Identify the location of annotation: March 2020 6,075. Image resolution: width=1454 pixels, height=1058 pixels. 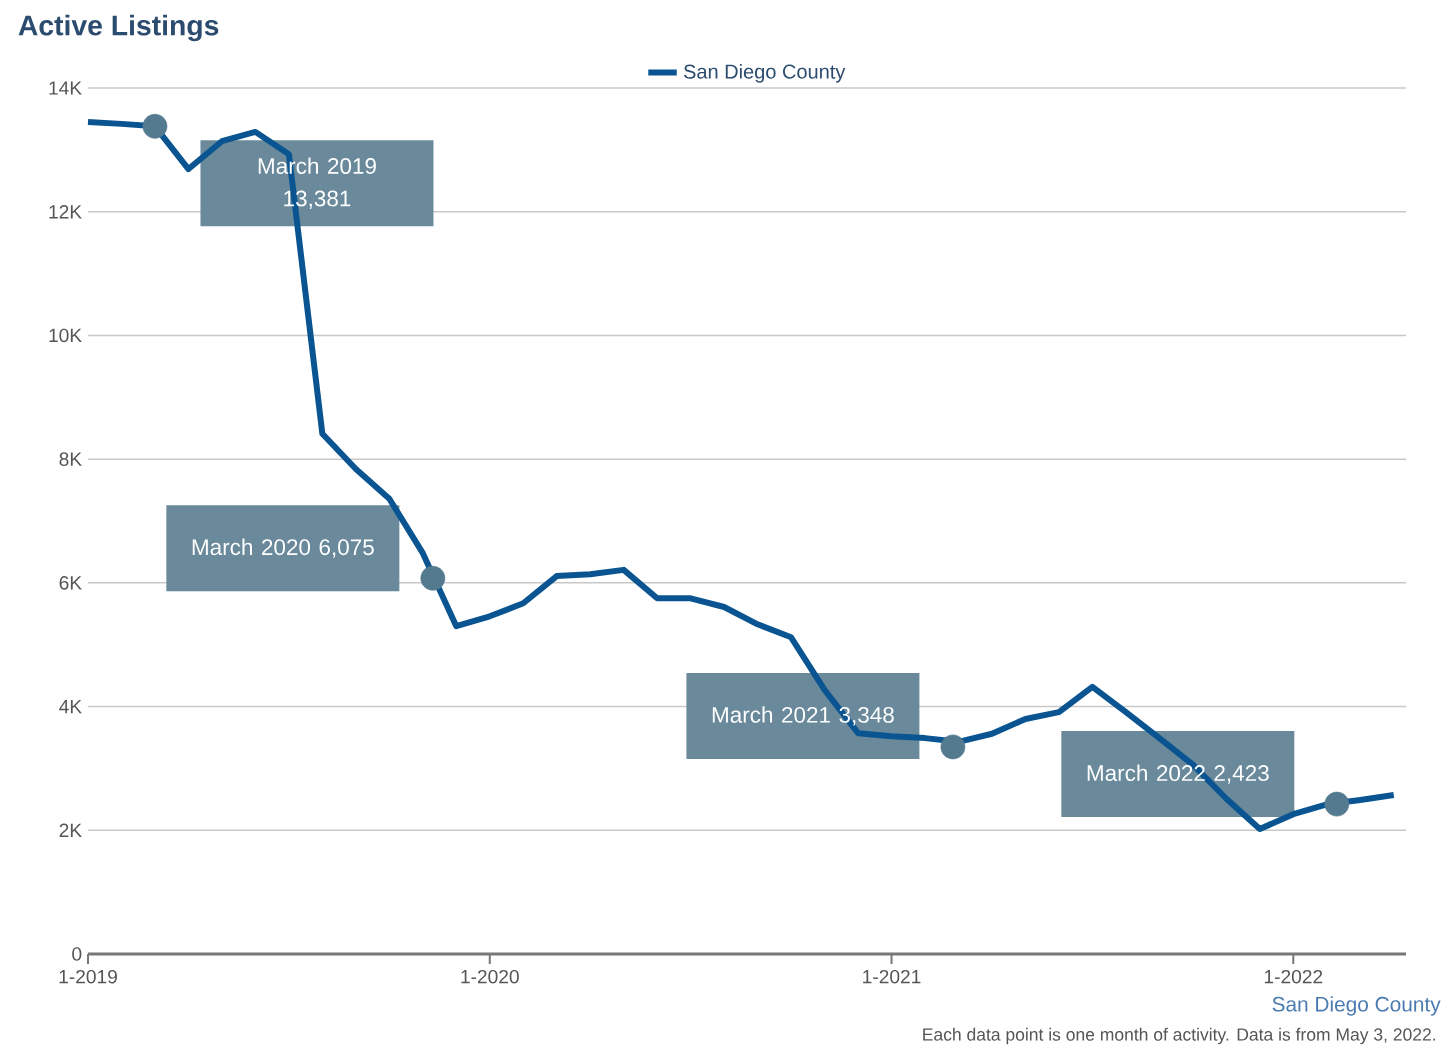
(283, 548).